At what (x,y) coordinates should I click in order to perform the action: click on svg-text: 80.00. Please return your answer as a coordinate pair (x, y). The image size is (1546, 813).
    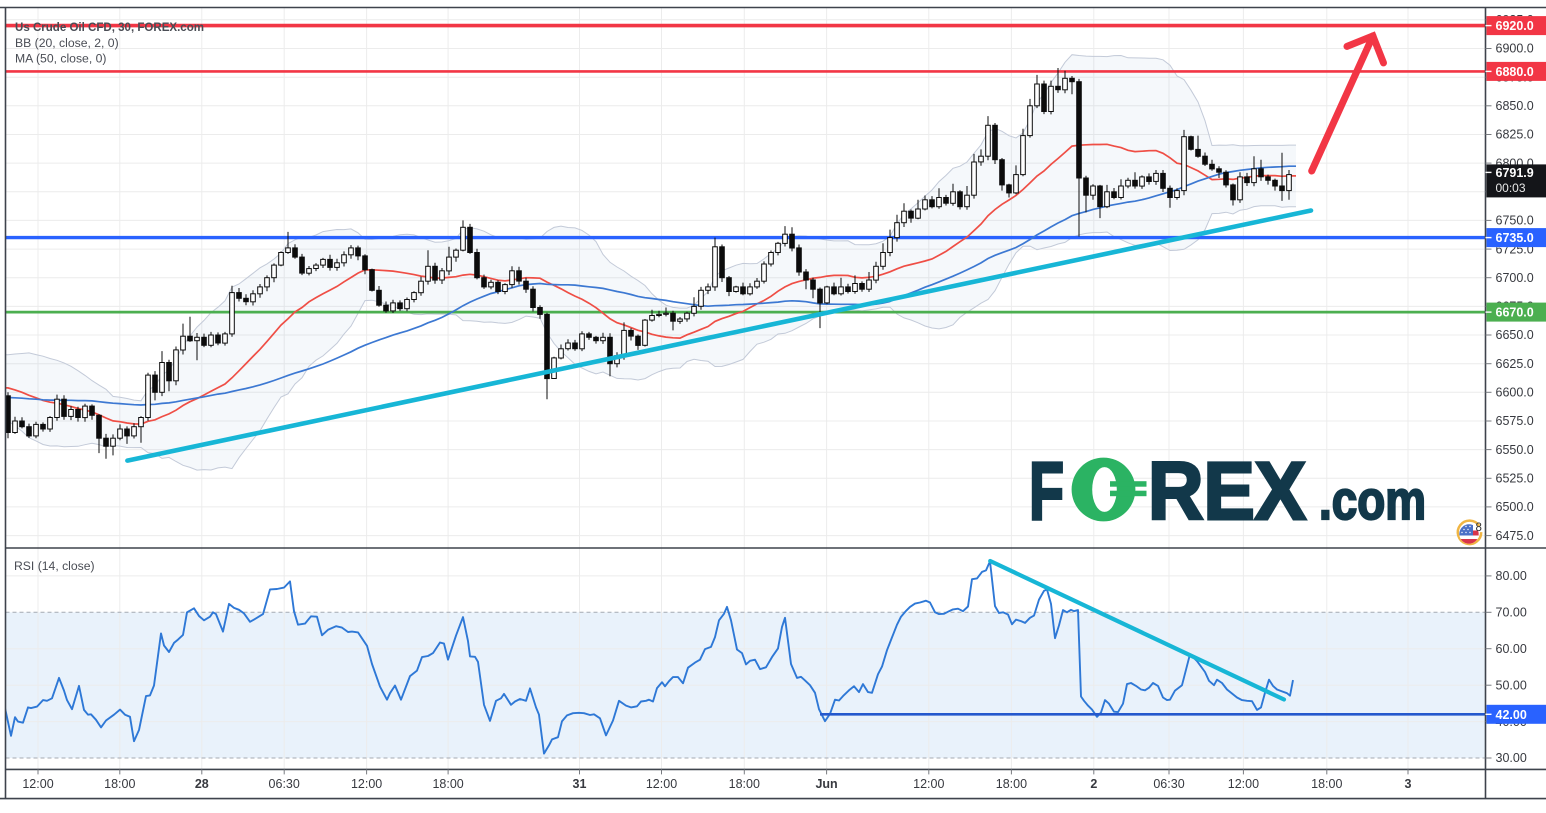
    Looking at the image, I should click on (1511, 576).